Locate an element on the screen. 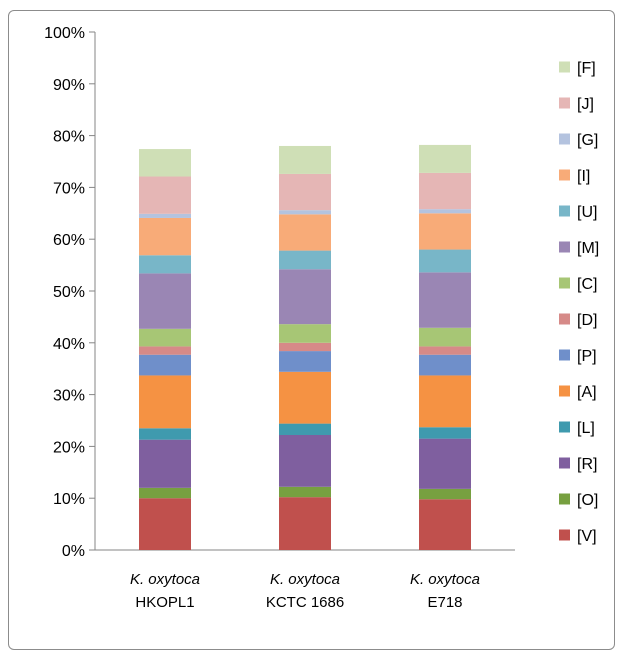 Image resolution: width=625 pixels, height=650 pixels. y-tick-label: 20% is located at coordinates (69, 447).